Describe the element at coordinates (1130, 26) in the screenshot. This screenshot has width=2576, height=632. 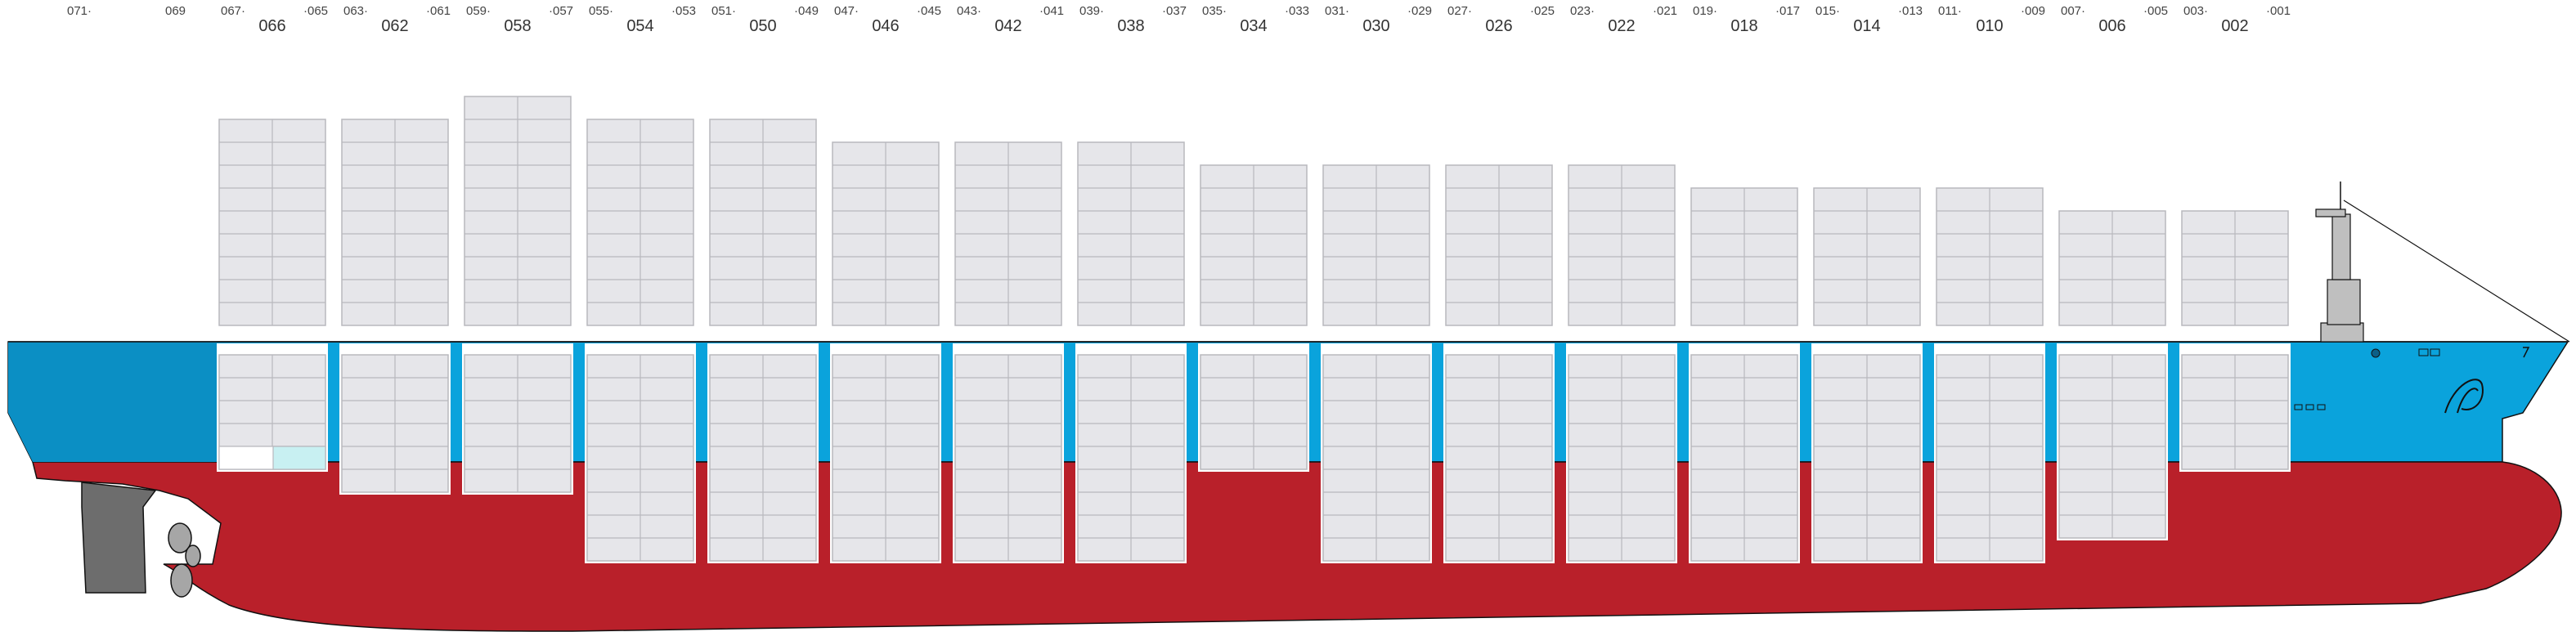
I see `bay-label-main: 038` at that location.